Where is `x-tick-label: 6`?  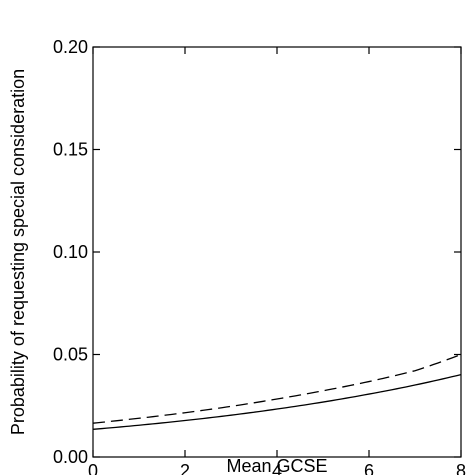 x-tick-label: 6 is located at coordinates (369, 468).